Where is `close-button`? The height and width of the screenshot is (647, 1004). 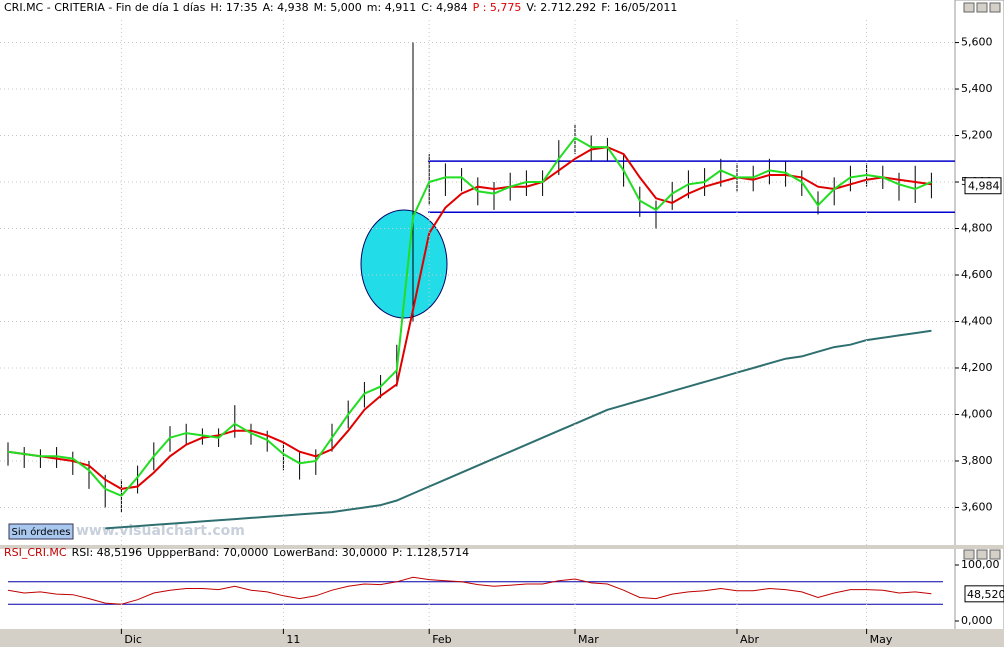
close-button is located at coordinates (995, 7).